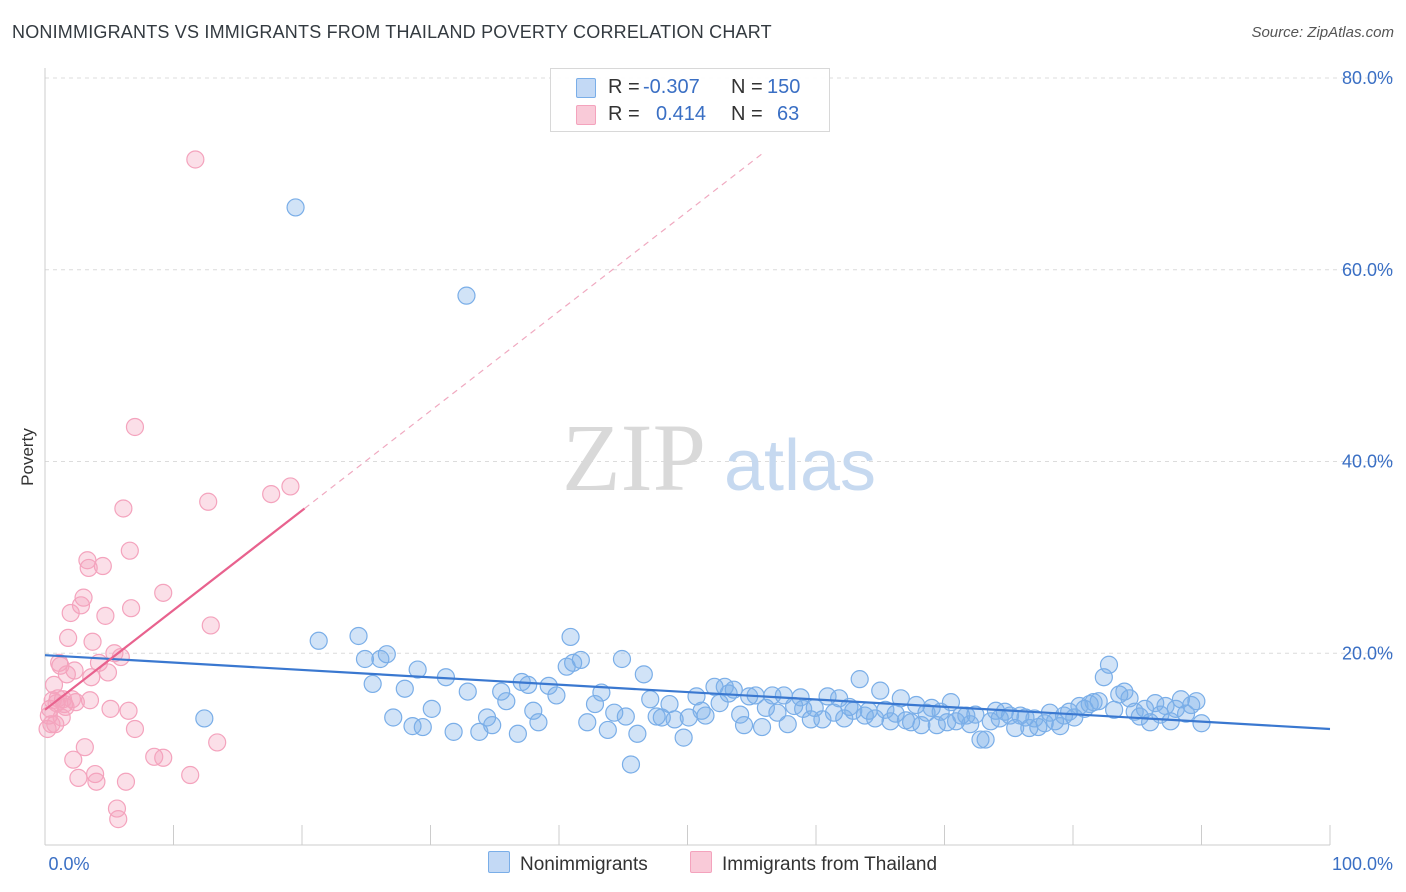  What do you see at coordinates (586, 88) in the screenshot?
I see `legend-swatch-blue` at bounding box center [586, 88].